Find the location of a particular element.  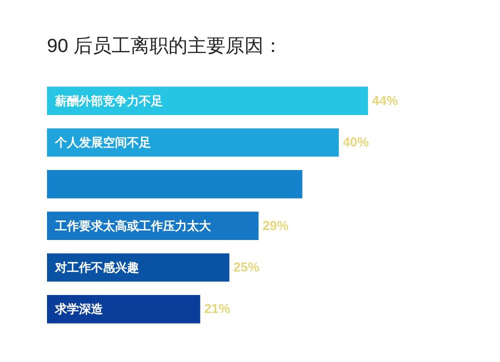

y-tick-label: 求学深造 is located at coordinates (79, 309).